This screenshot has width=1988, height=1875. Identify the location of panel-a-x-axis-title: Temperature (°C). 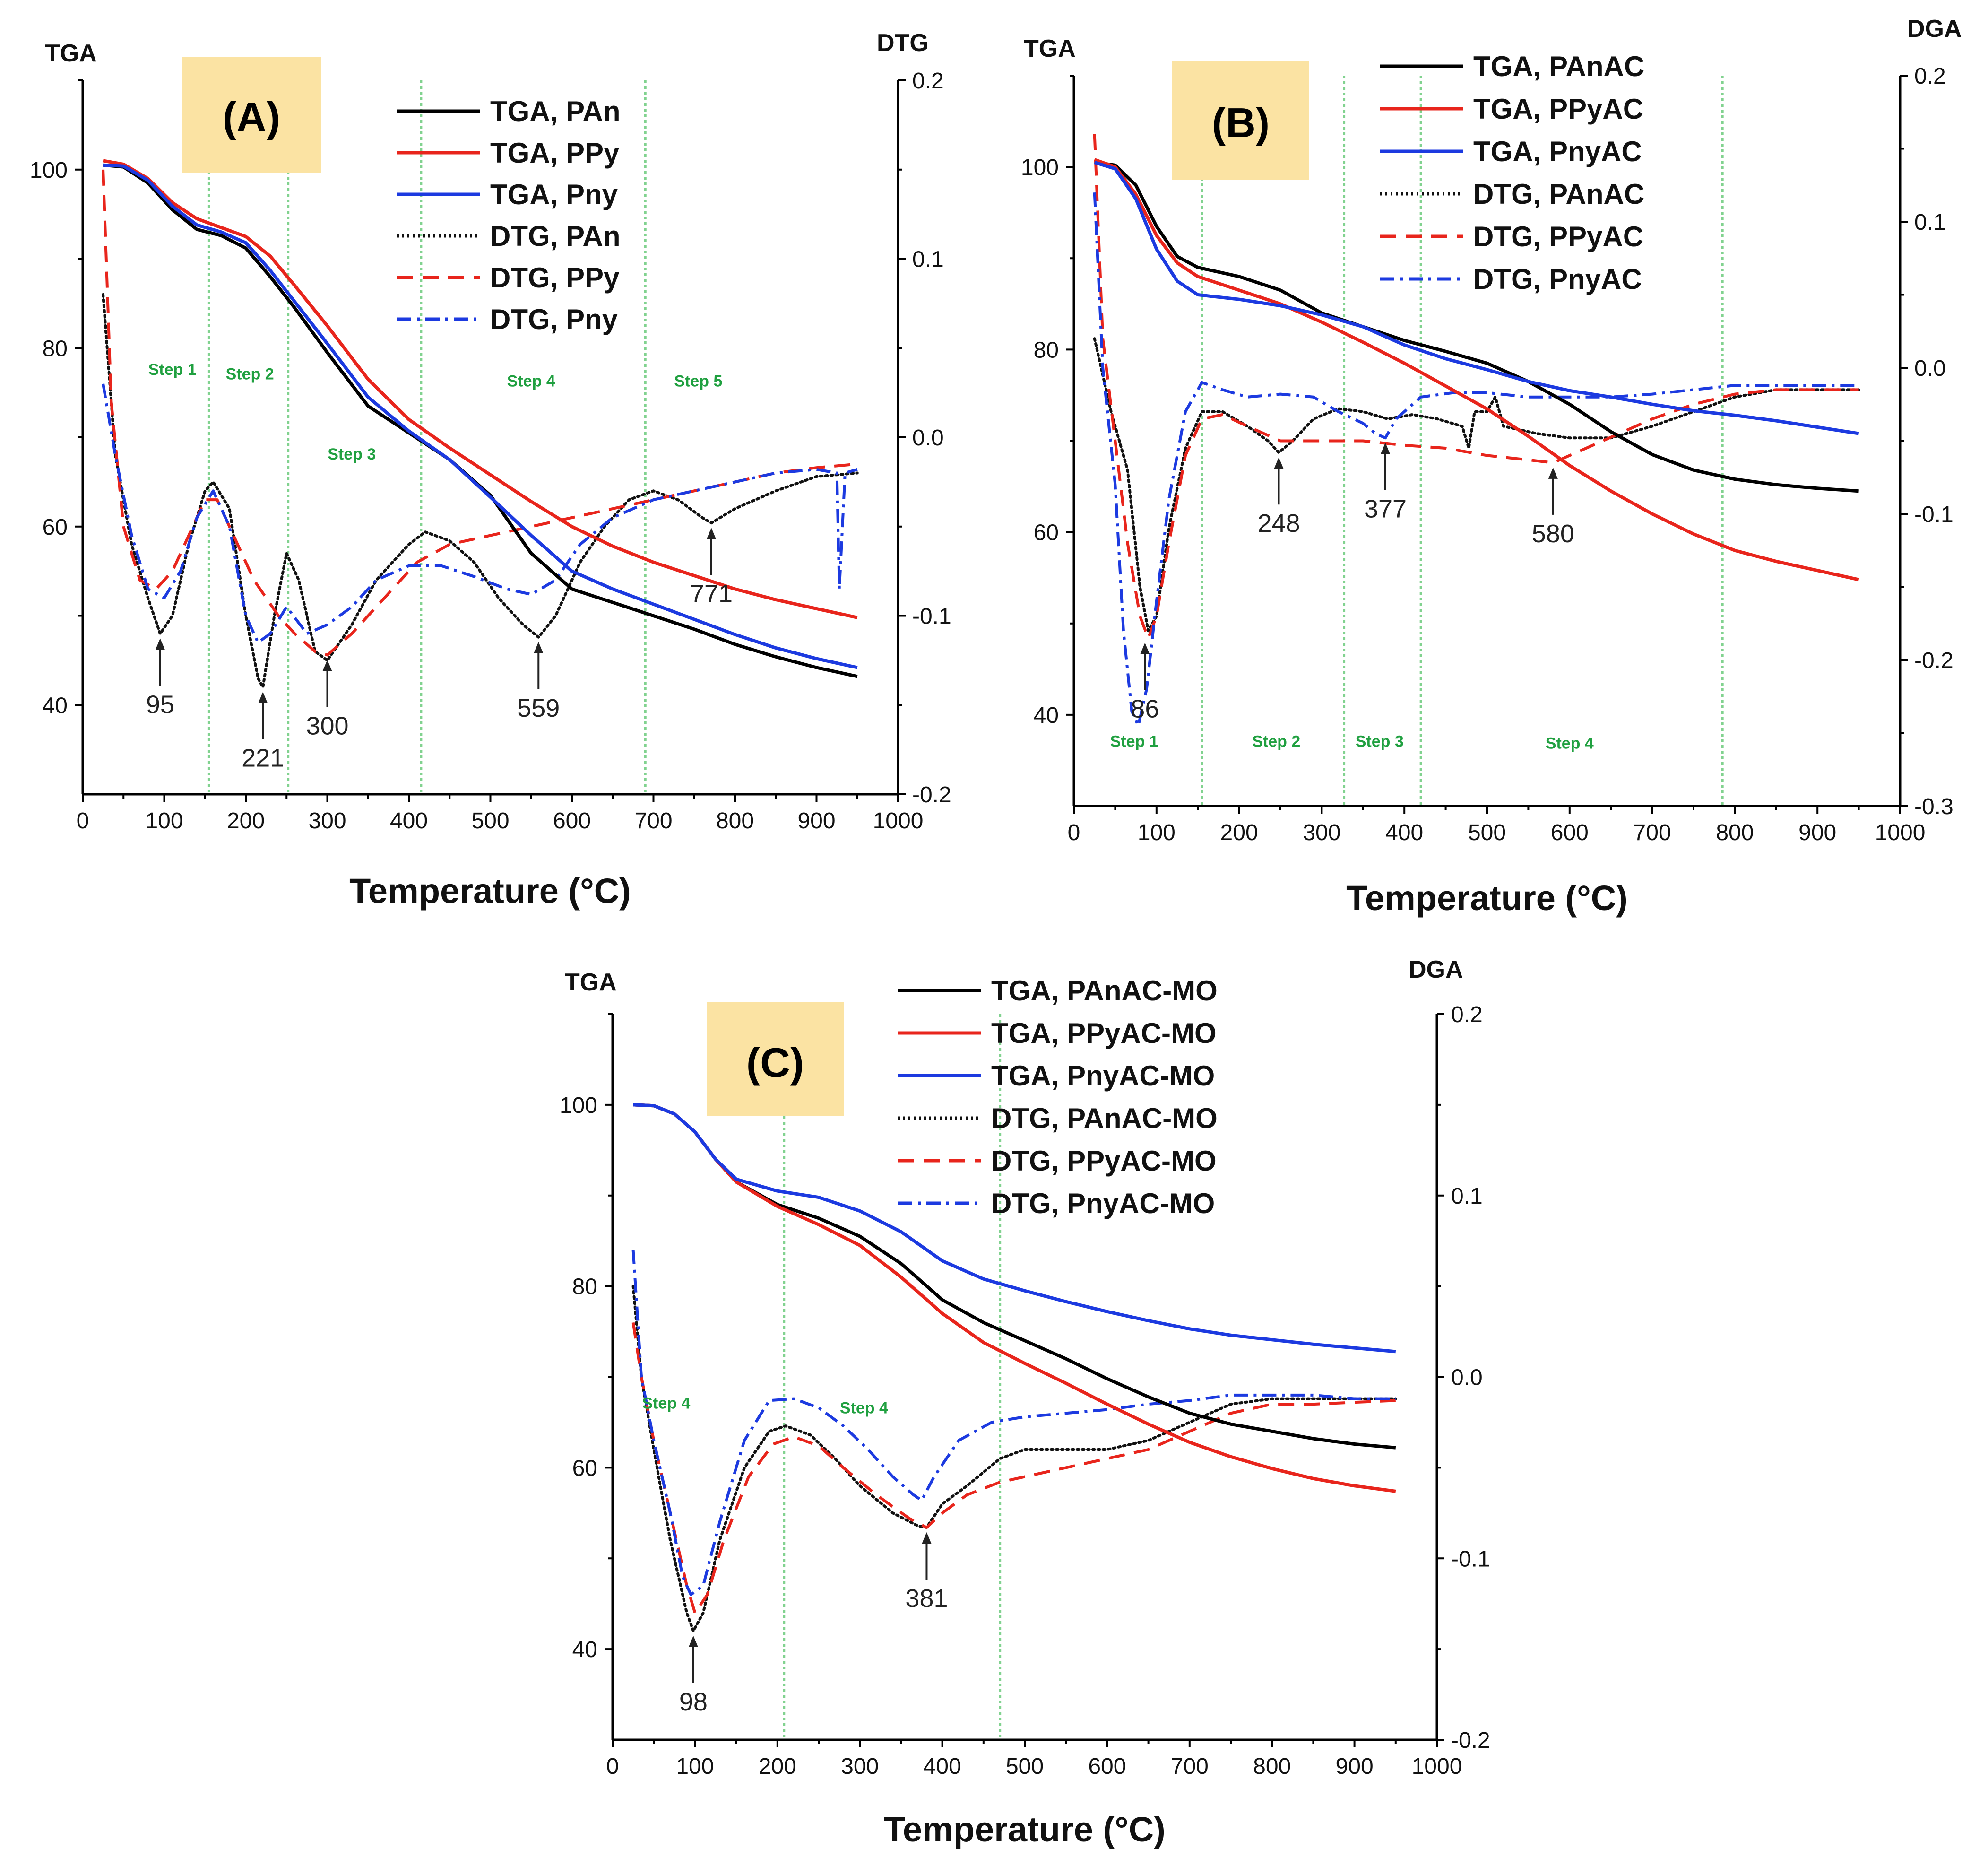
(490, 891).